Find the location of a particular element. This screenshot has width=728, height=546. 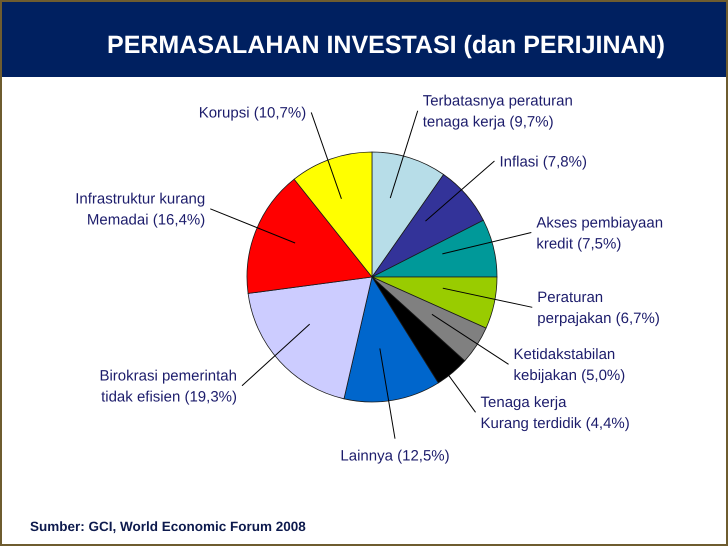

slice-label: Terbatasnya peraturan tenaga kerja (9,7%) is located at coordinates (497, 111).